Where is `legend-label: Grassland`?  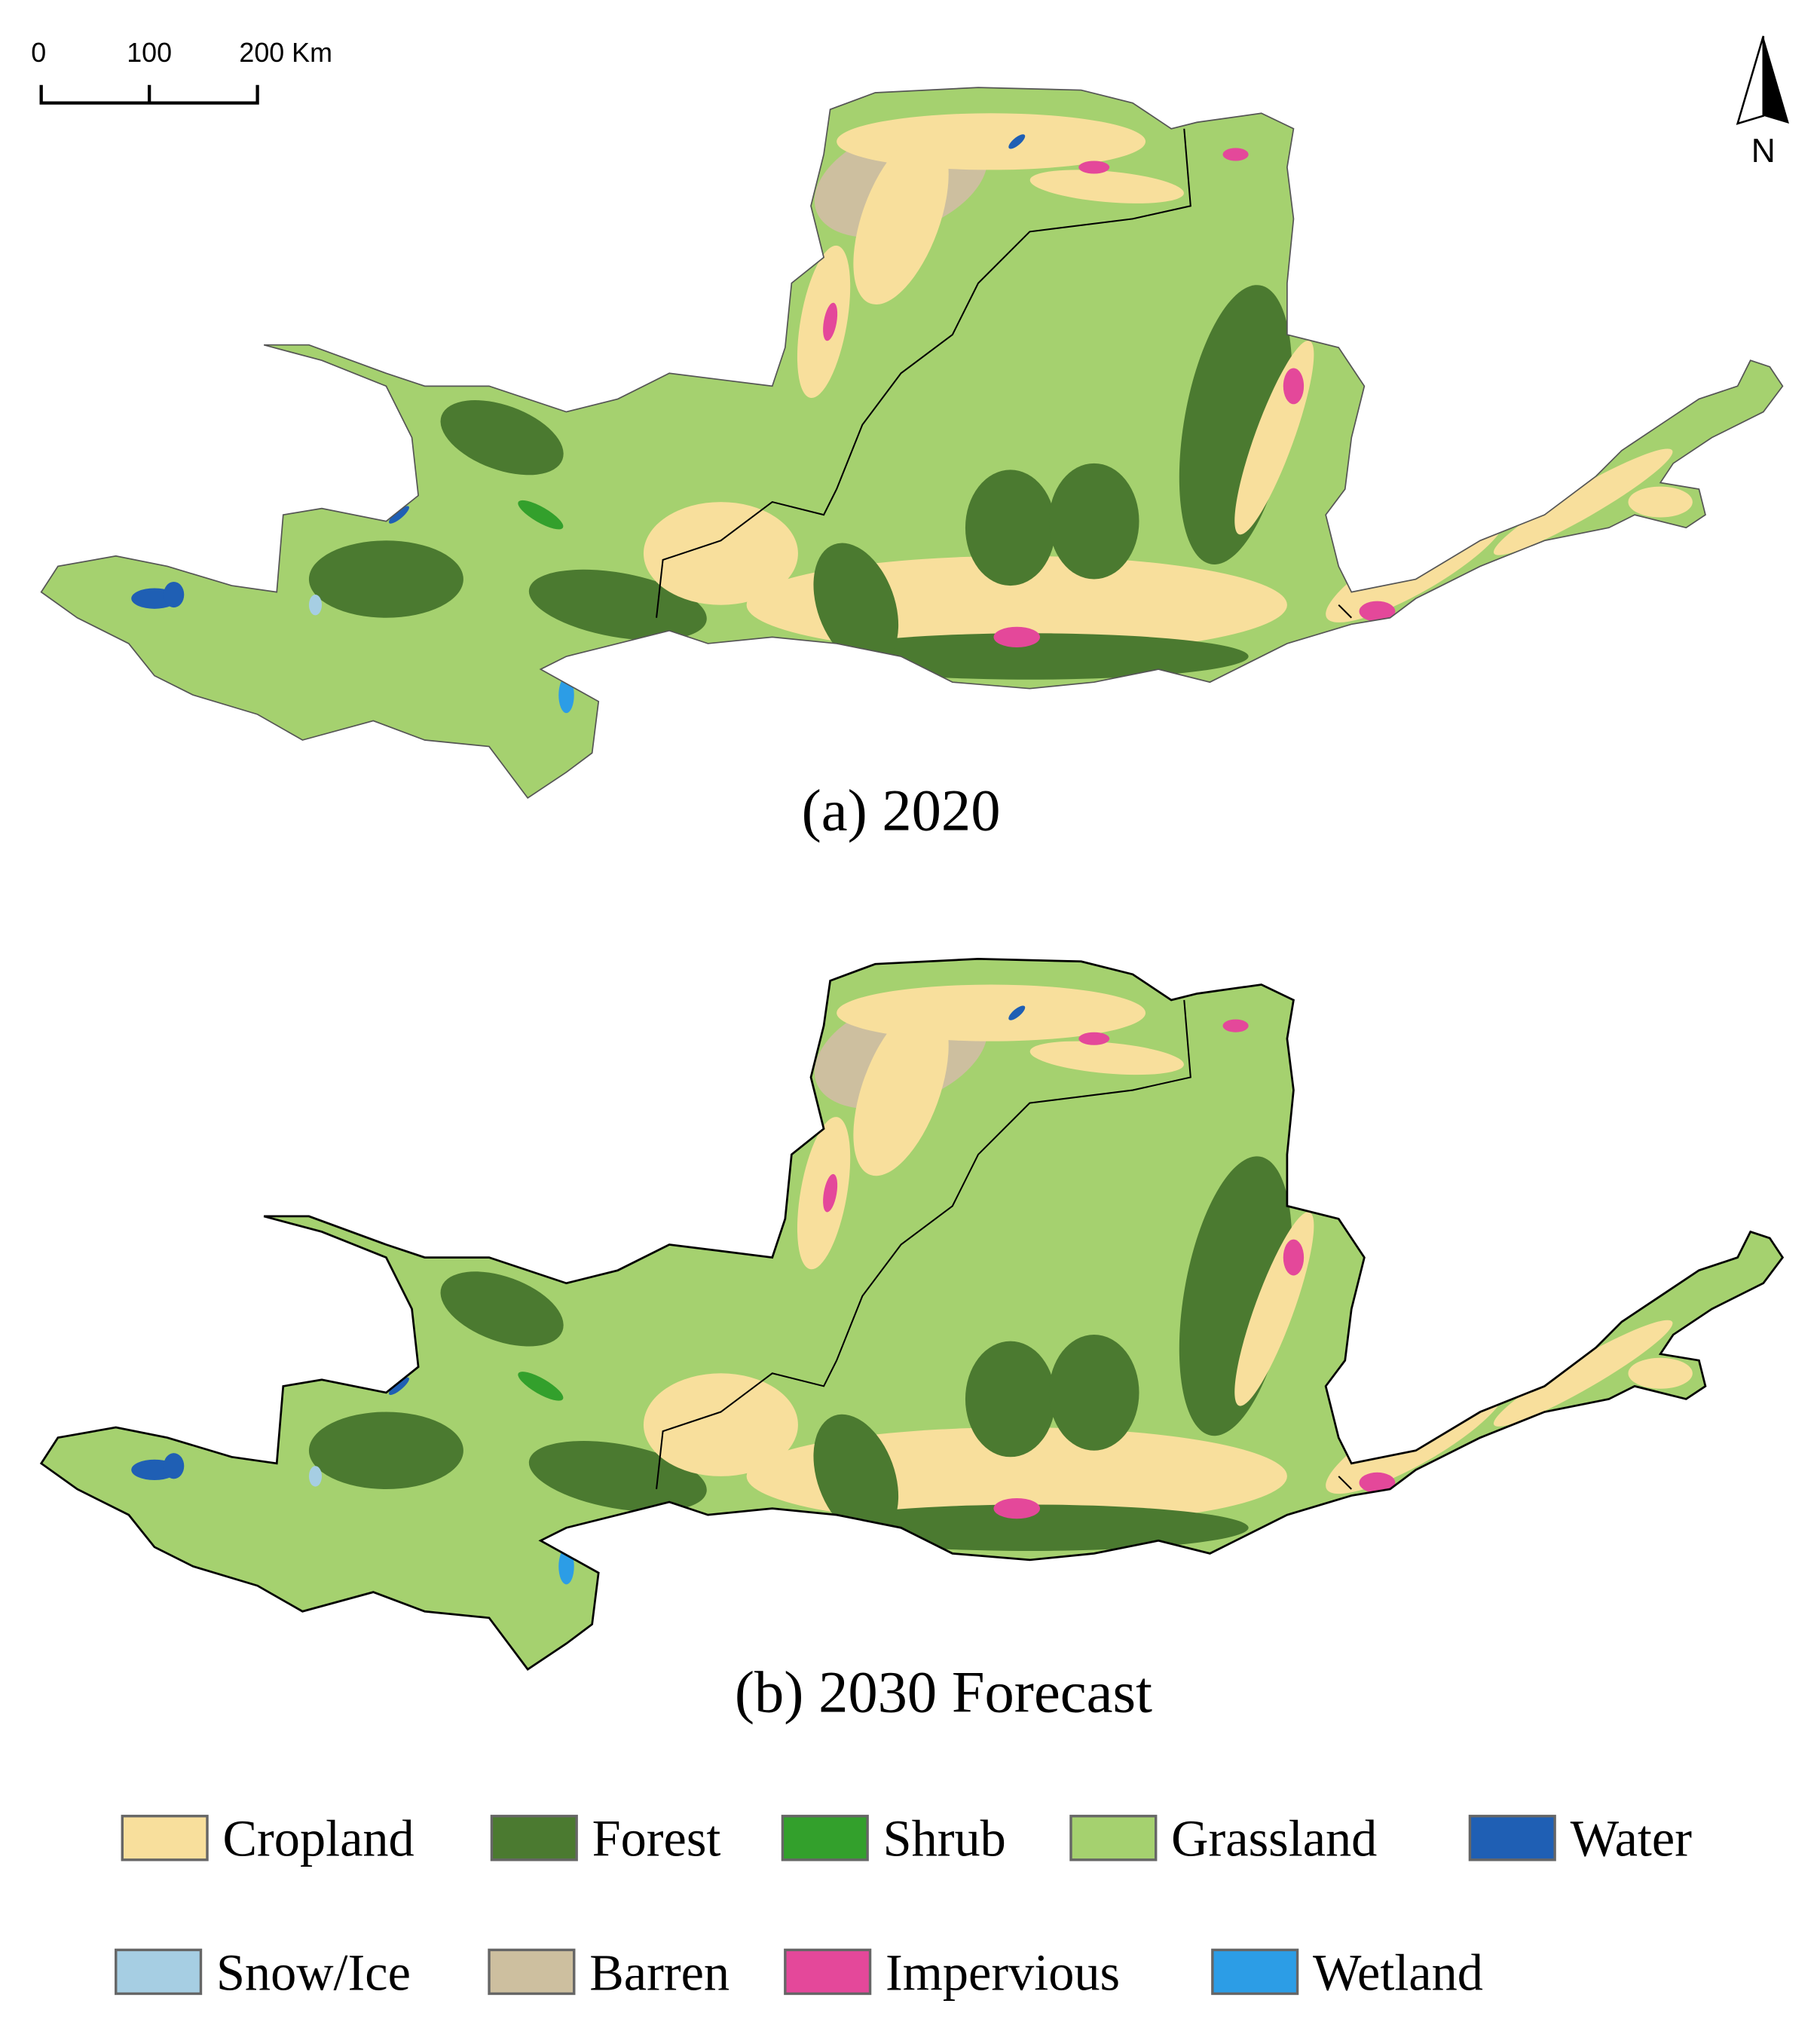 legend-label: Grassland is located at coordinates (1274, 1839).